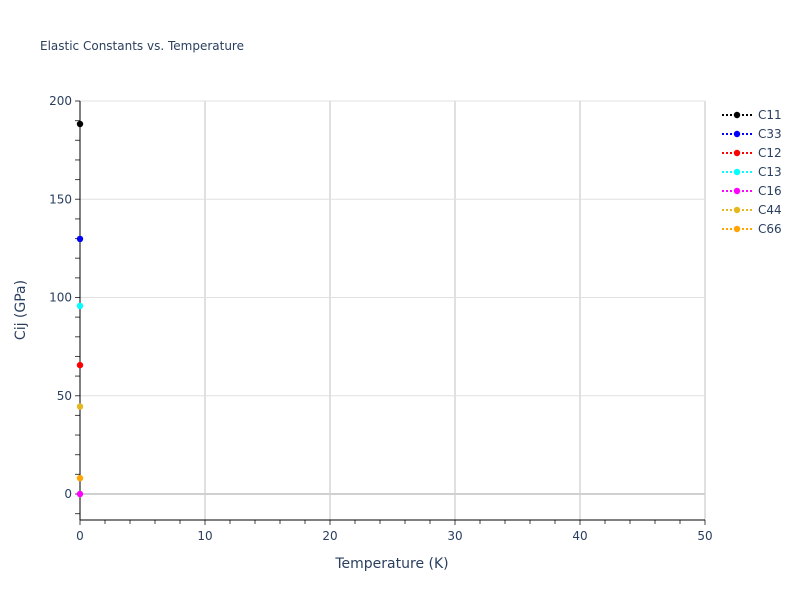 This screenshot has width=800, height=600. What do you see at coordinates (60, 298) in the screenshot?
I see `y-tick-label: 100` at bounding box center [60, 298].